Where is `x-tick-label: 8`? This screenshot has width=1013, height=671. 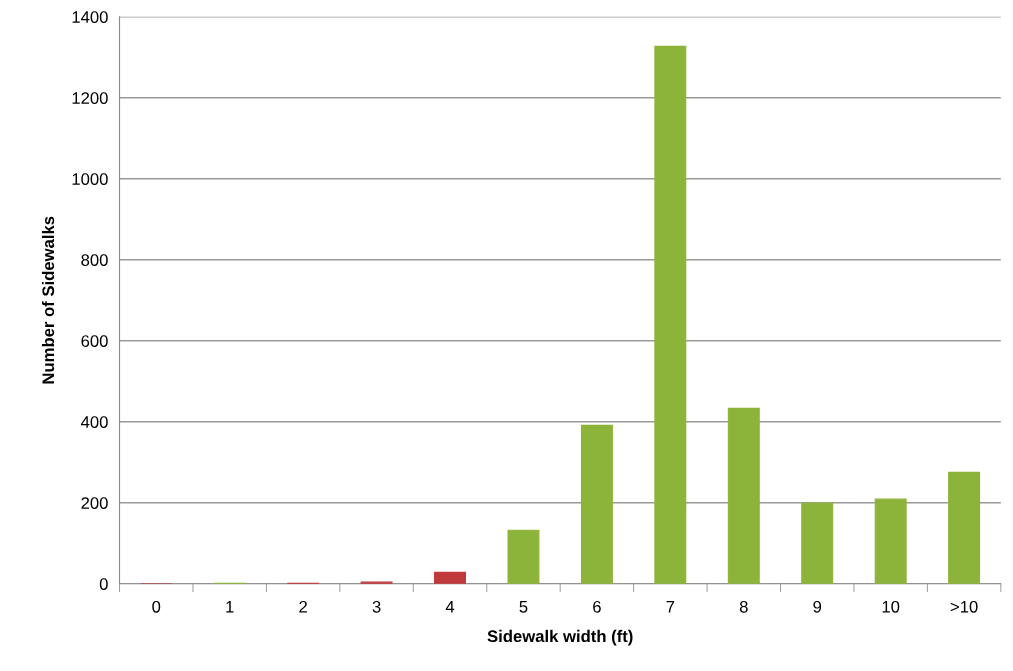 x-tick-label: 8 is located at coordinates (743, 606).